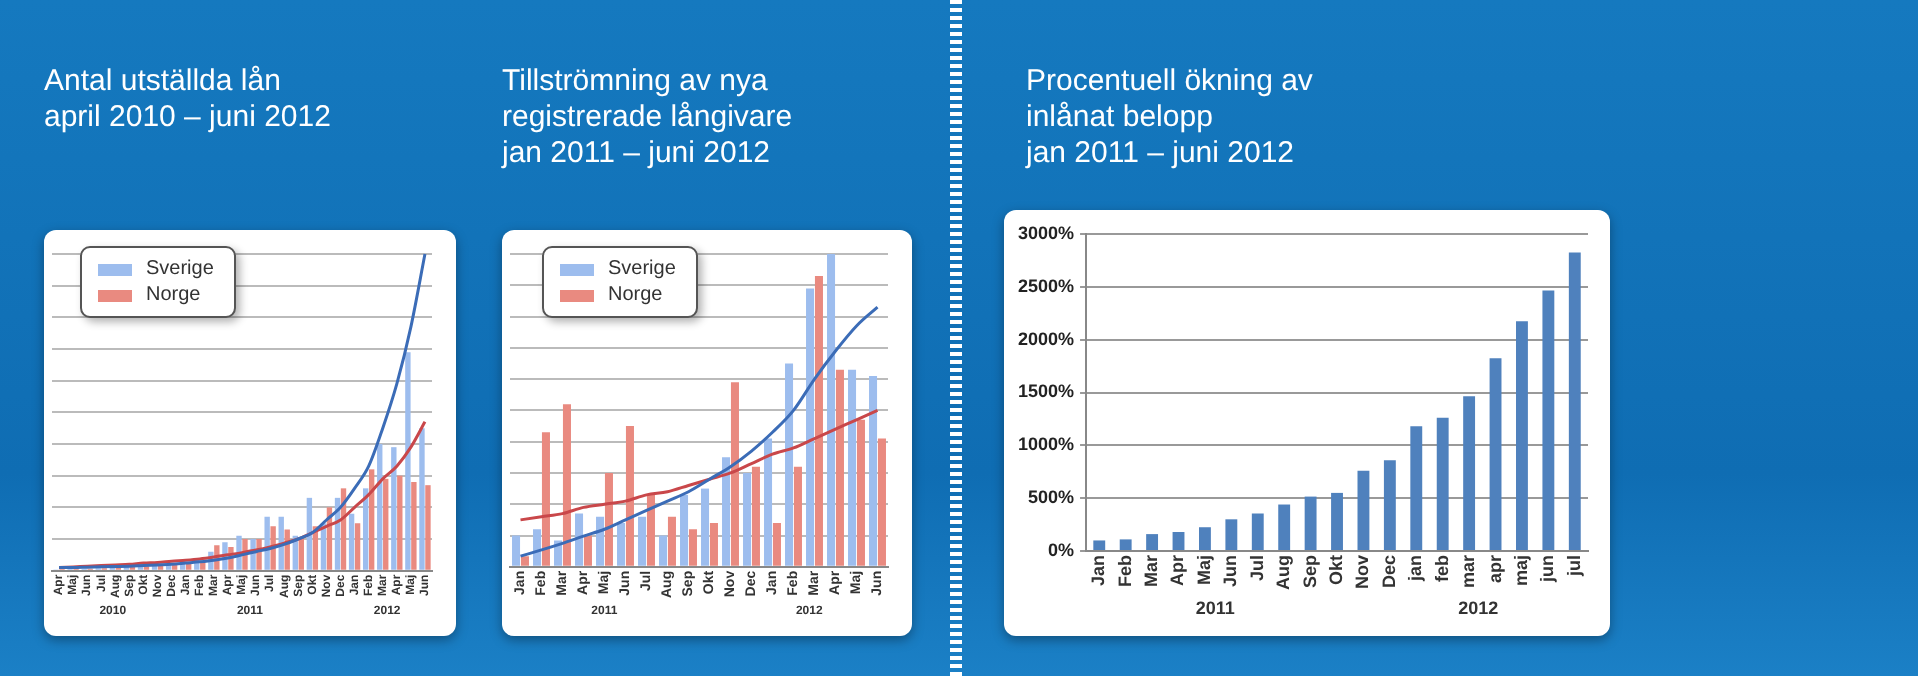 This screenshot has width=1918, height=676. Describe the element at coordinates (1051, 497) in the screenshot. I see `y-tick-label: 500%` at that location.